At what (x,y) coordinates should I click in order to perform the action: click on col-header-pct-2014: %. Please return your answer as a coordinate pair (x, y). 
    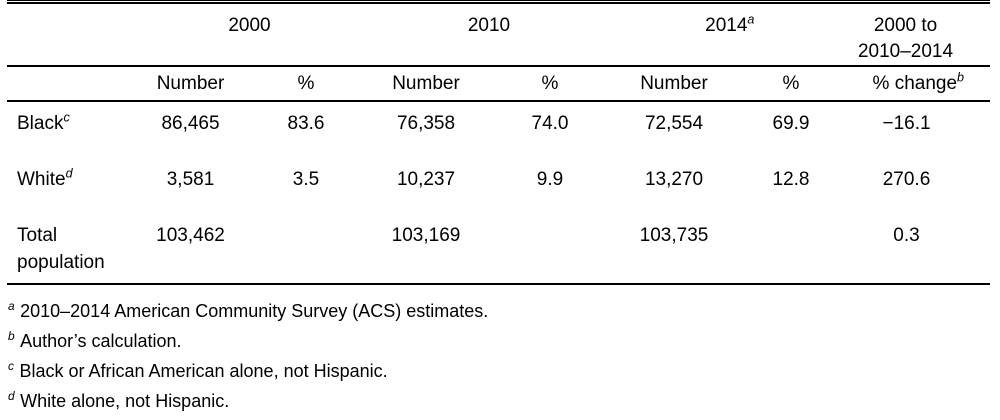
    Looking at the image, I should click on (791, 83).